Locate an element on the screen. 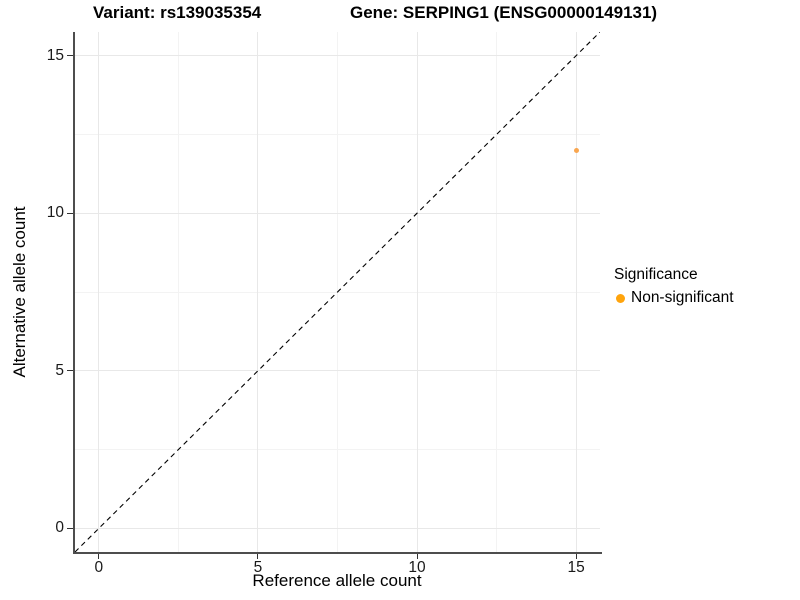  legend: Significance Non-significant is located at coordinates (674, 286).